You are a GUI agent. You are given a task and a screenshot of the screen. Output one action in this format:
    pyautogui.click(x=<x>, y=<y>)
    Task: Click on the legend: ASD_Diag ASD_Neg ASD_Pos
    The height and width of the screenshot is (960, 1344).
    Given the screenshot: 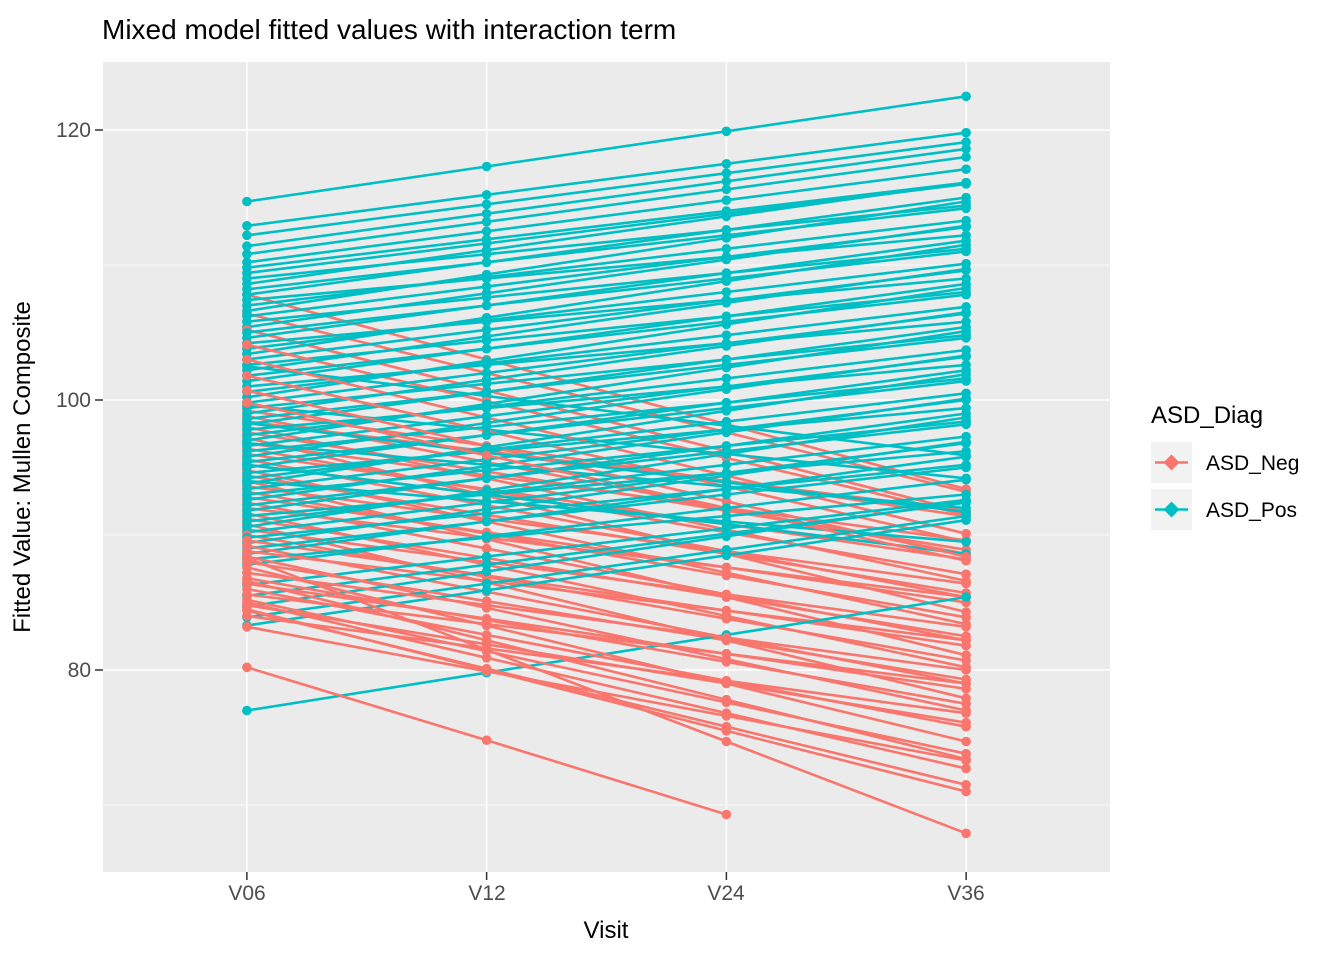 What is the action you would take?
    pyautogui.click(x=1225, y=466)
    